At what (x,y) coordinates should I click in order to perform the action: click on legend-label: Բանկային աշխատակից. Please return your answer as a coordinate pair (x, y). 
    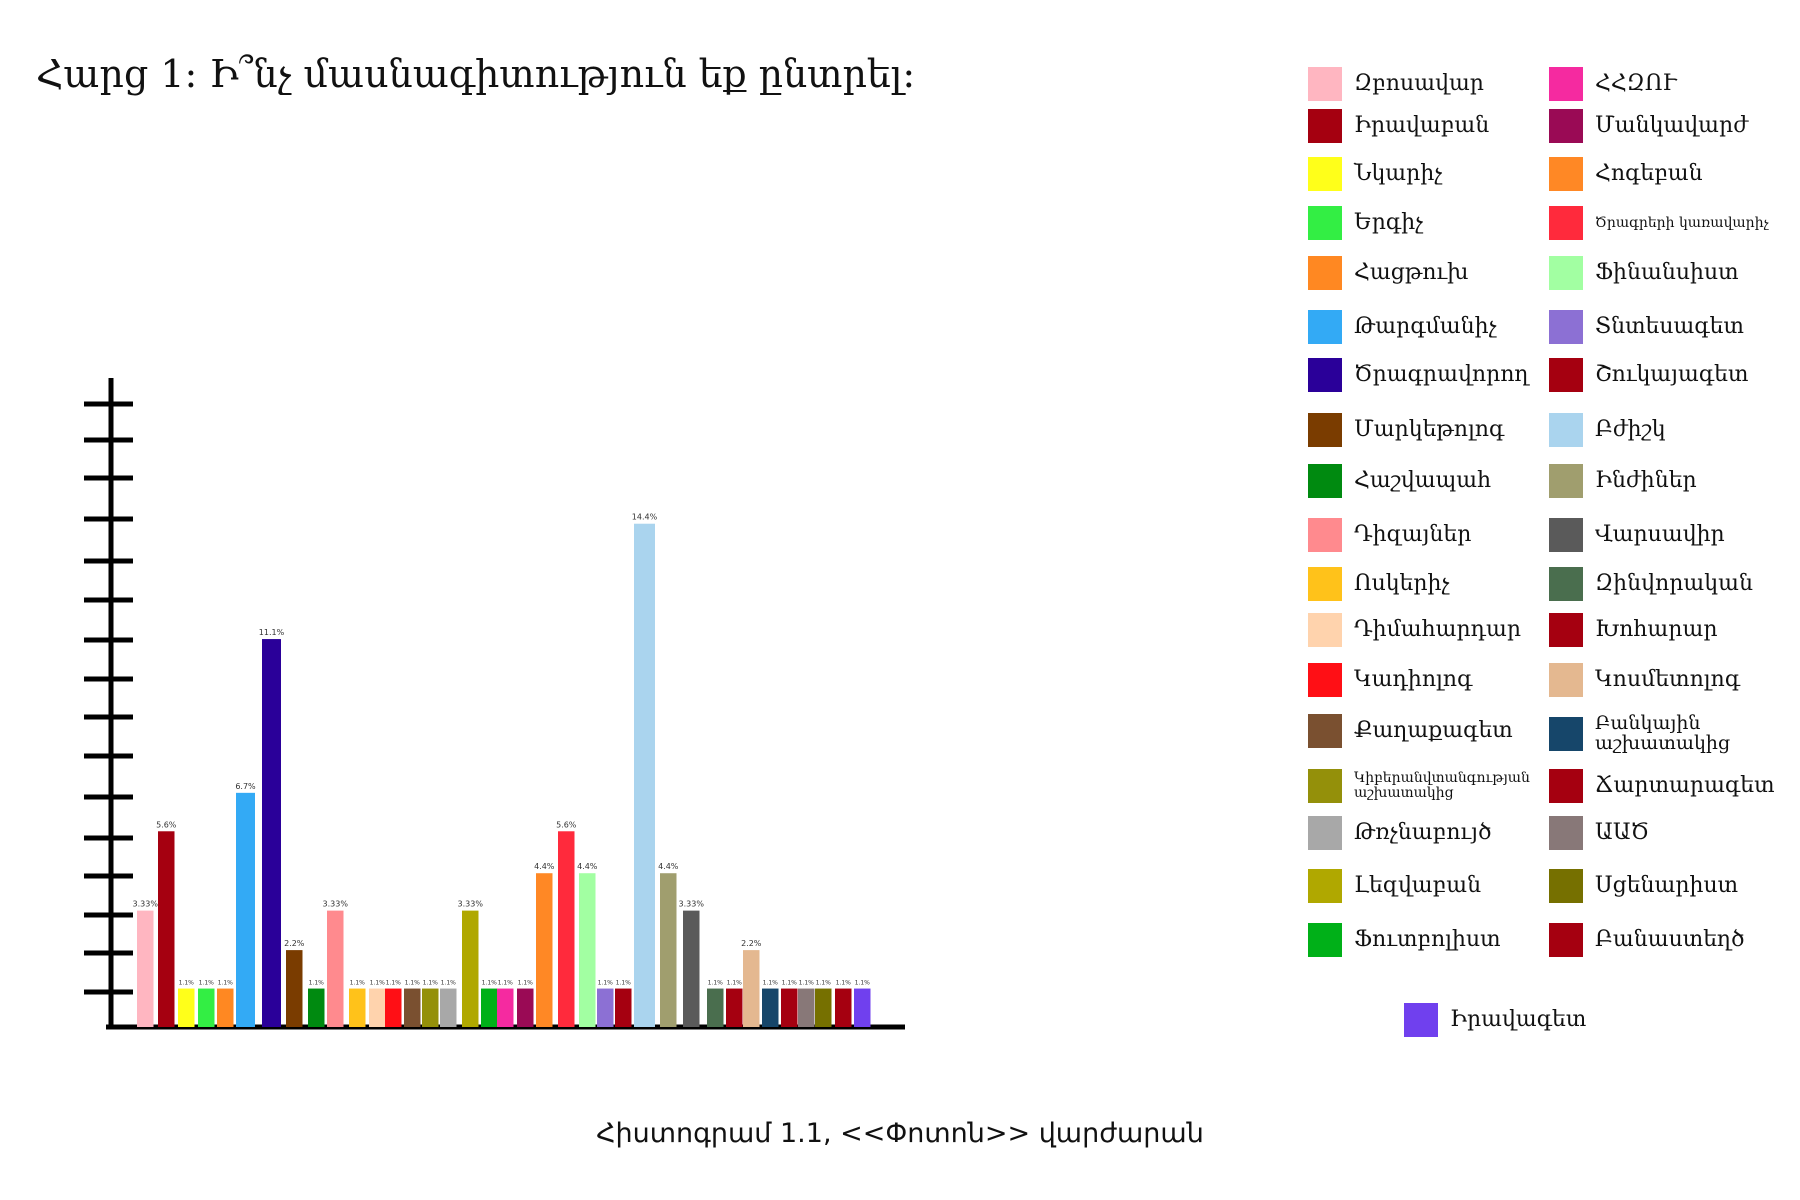
    Looking at the image, I should click on (1663, 733).